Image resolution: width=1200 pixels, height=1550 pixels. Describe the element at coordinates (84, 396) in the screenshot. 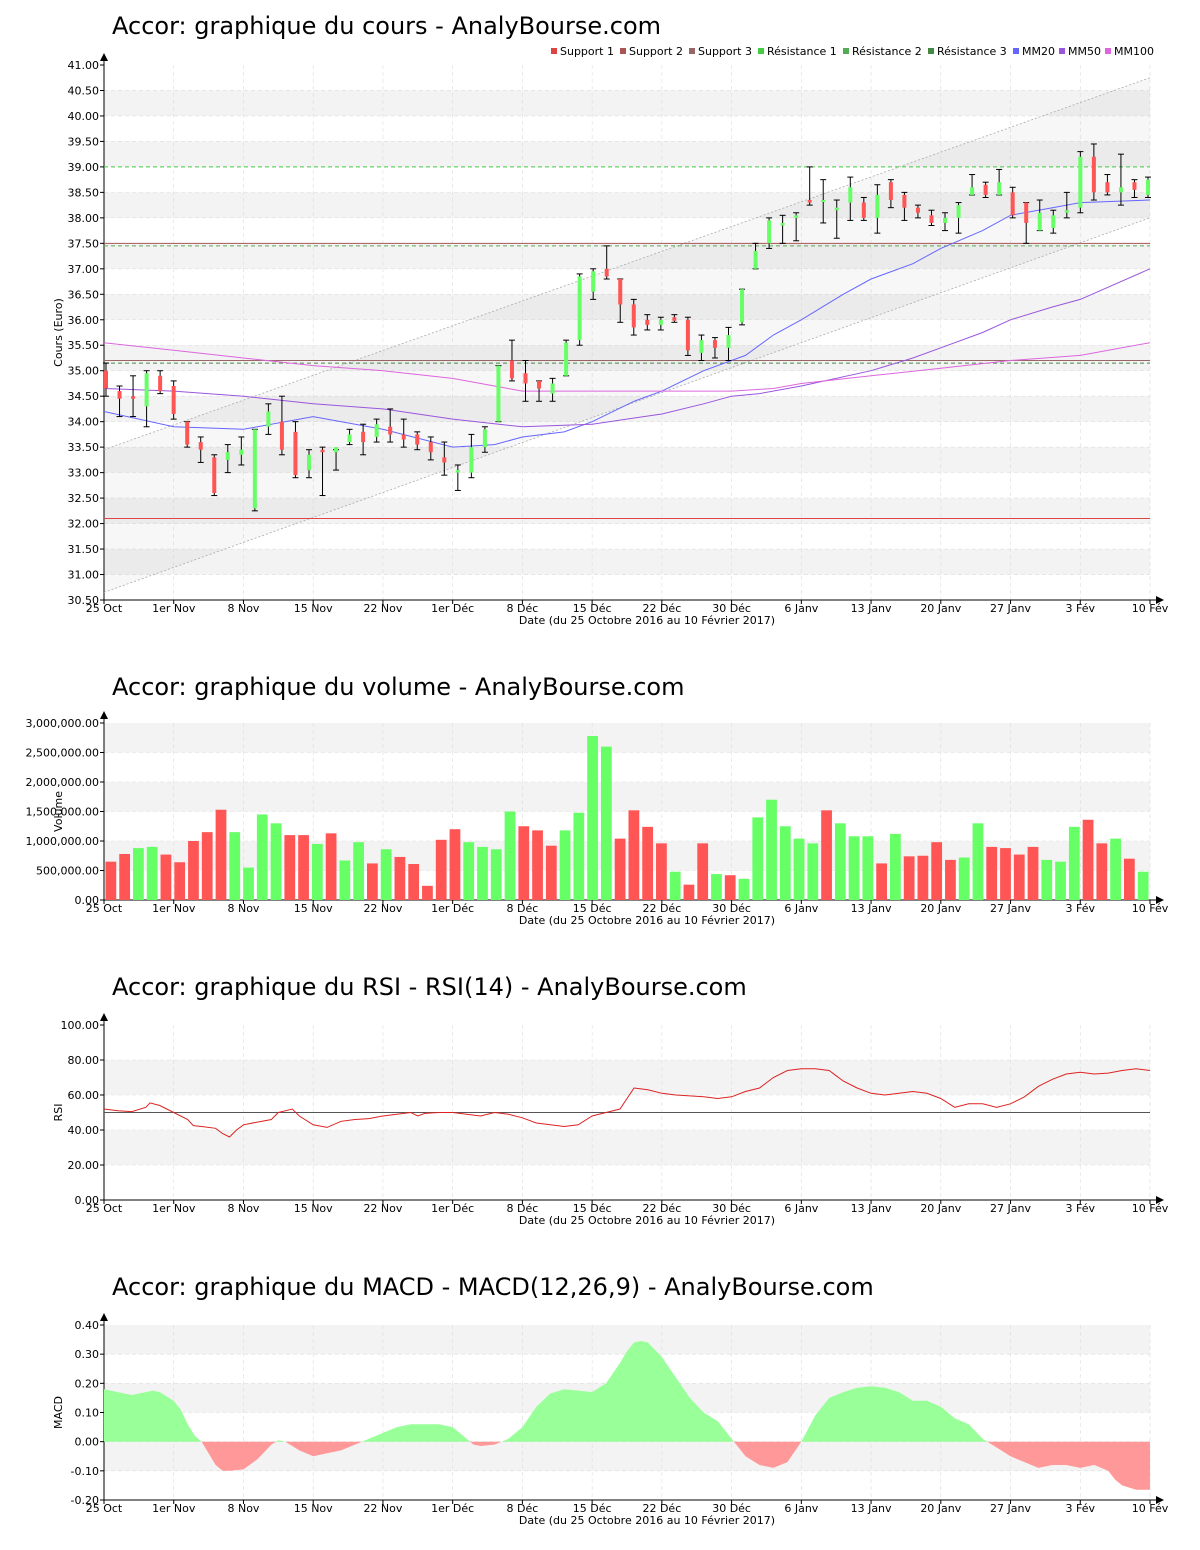

I see `y-tick-label: 34.50` at that location.